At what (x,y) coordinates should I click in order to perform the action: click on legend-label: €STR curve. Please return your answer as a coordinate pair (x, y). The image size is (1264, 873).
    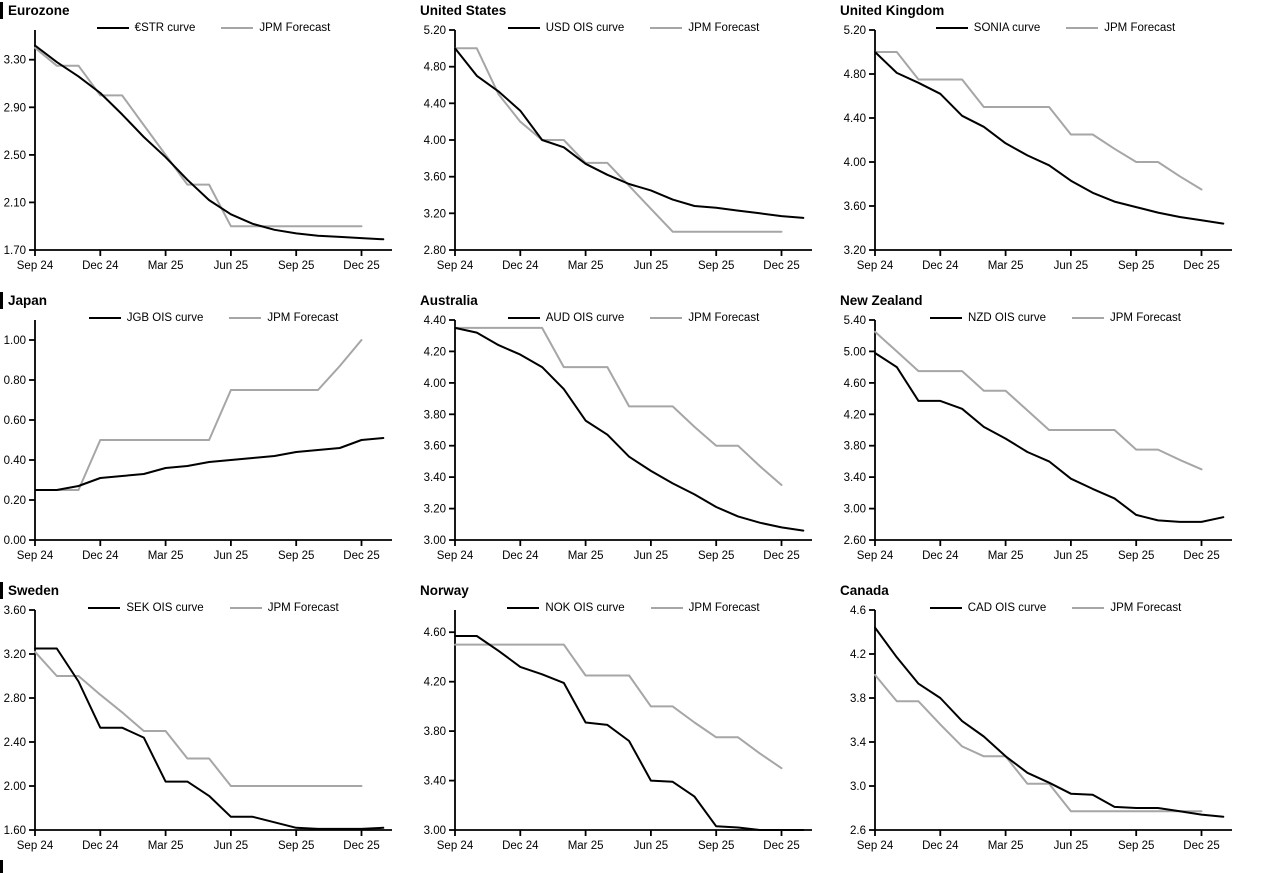
    Looking at the image, I should click on (165, 28).